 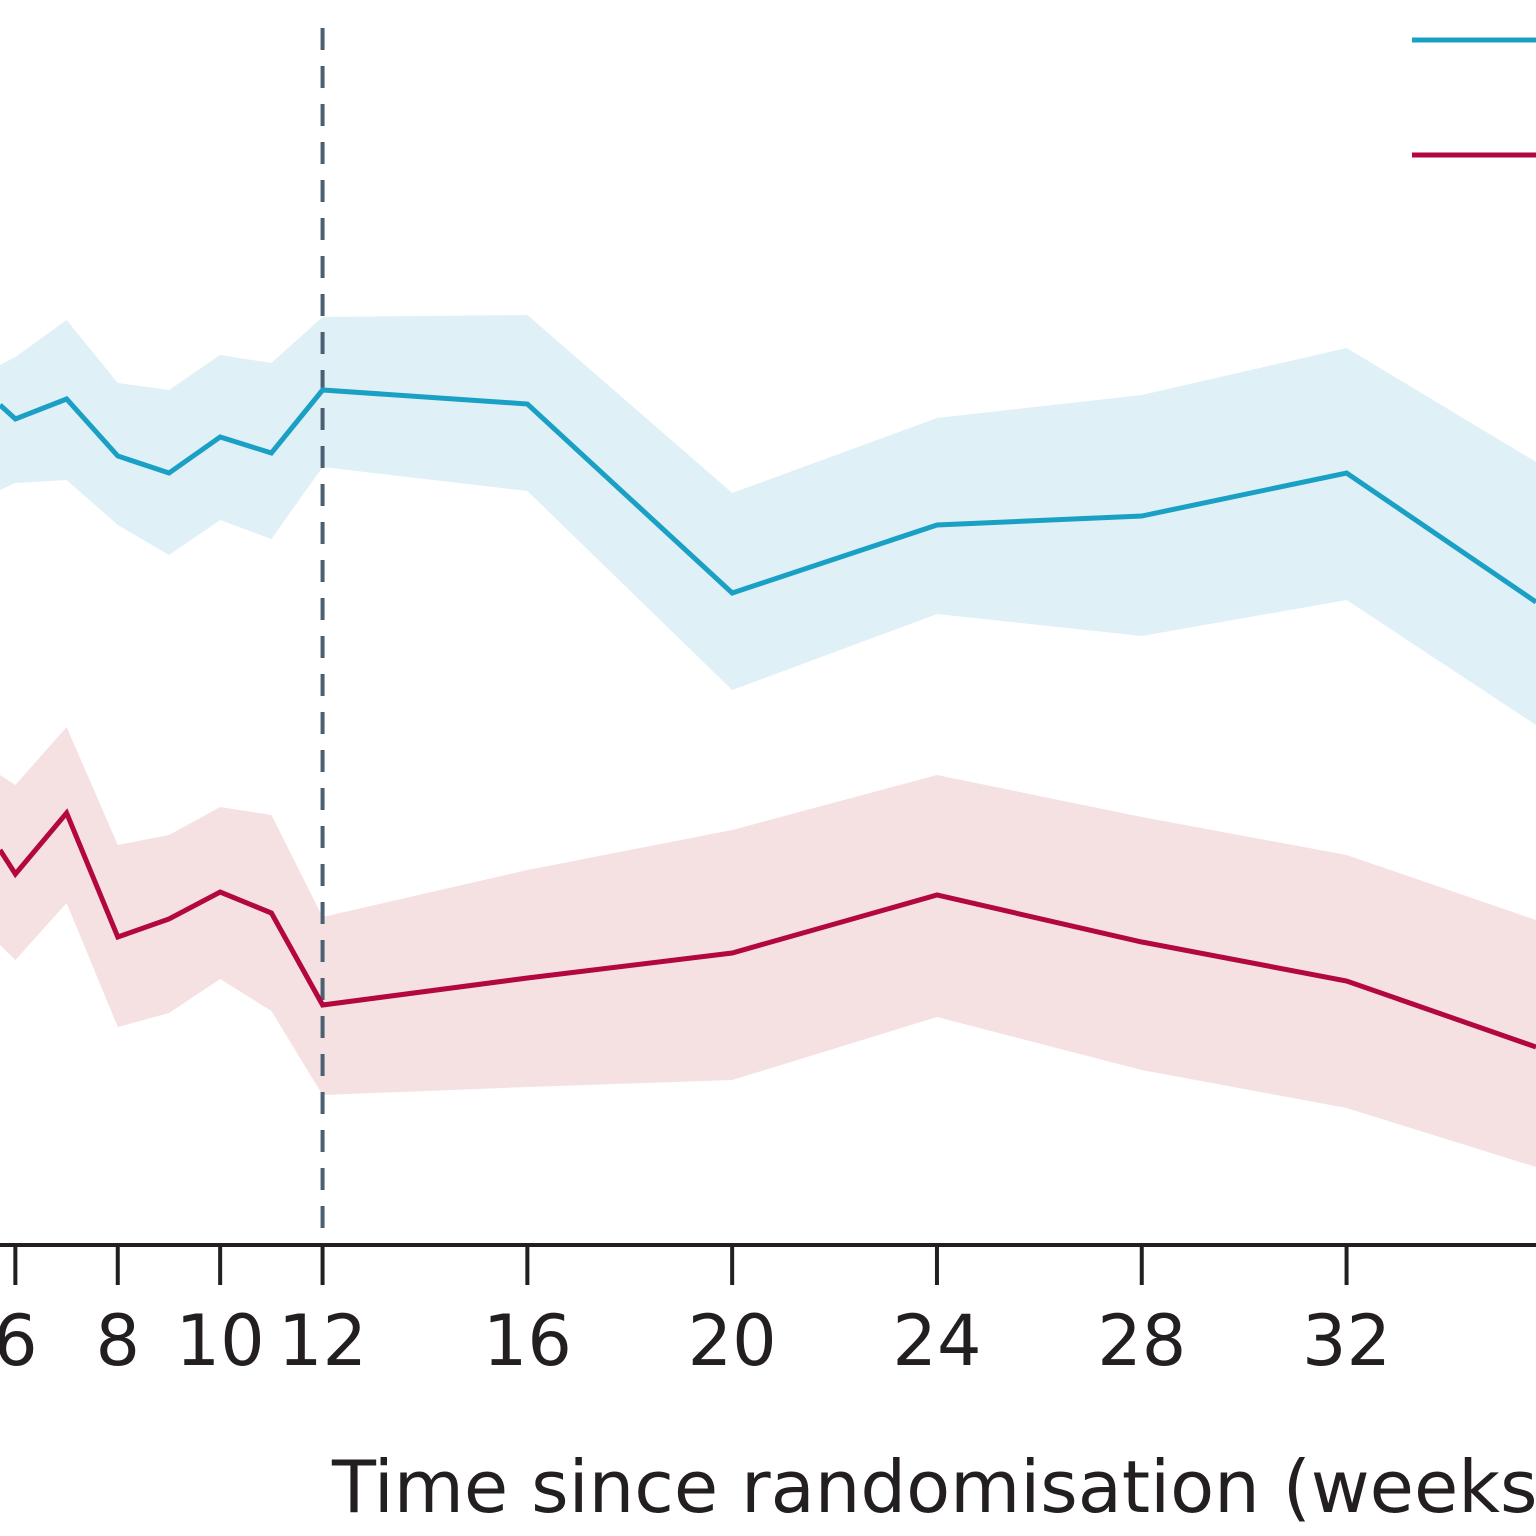 I want to click on x-tick-label-10: 10, so click(x=220, y=1341).